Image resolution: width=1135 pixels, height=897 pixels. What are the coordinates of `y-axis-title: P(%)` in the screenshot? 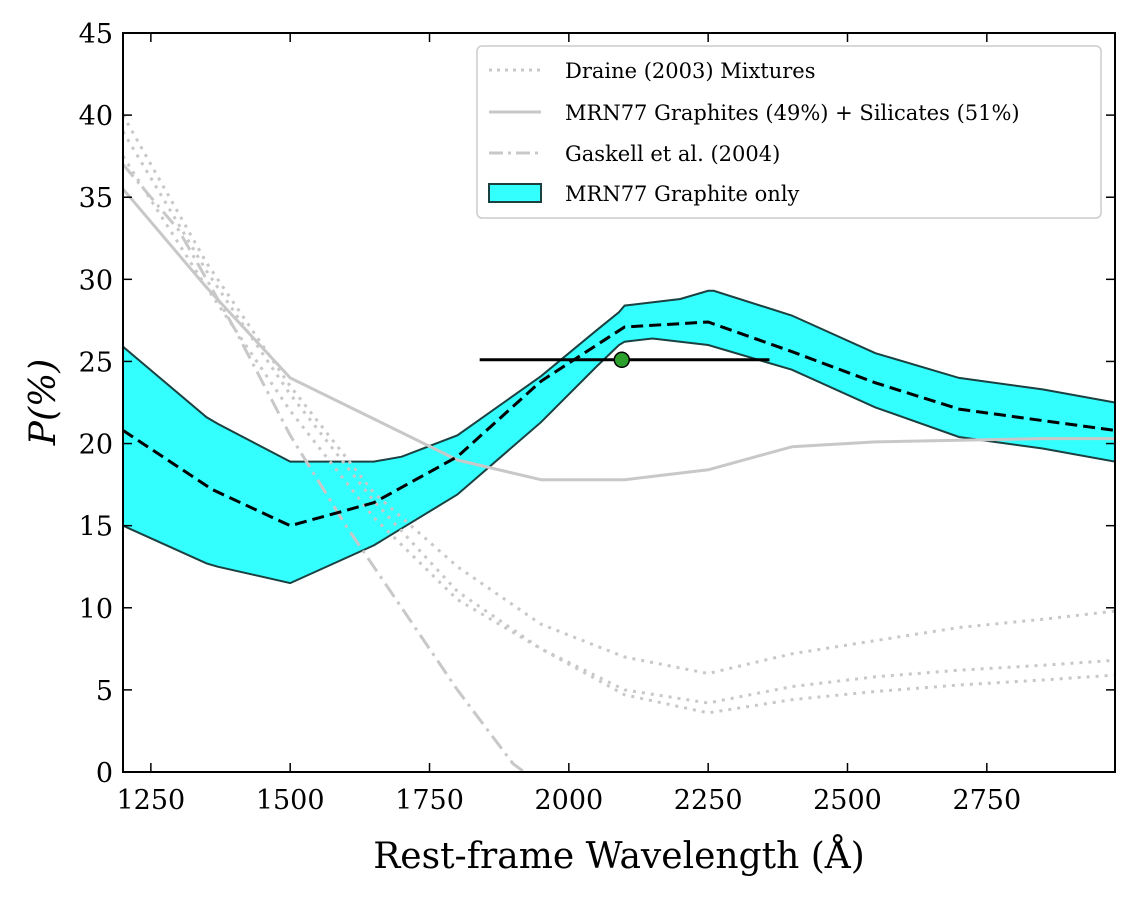 It's located at (43, 403).